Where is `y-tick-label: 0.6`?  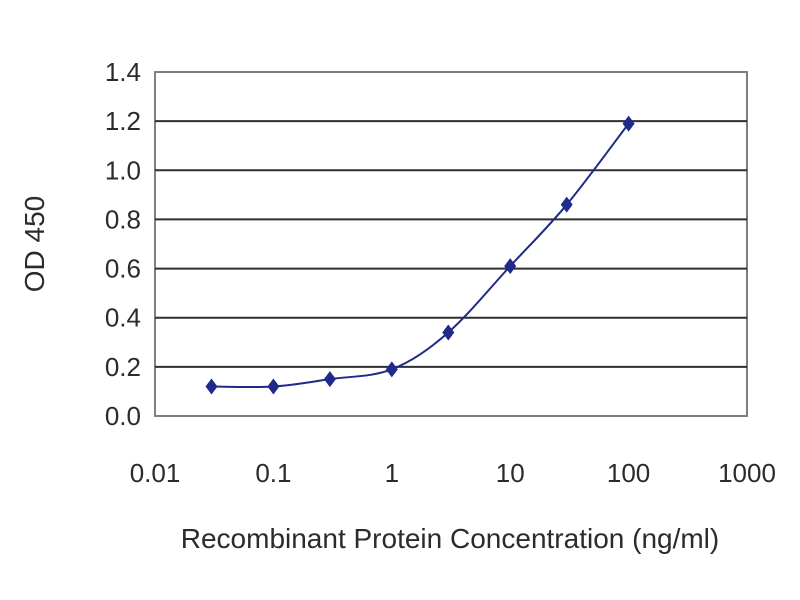 y-tick-label: 0.6 is located at coordinates (123, 269).